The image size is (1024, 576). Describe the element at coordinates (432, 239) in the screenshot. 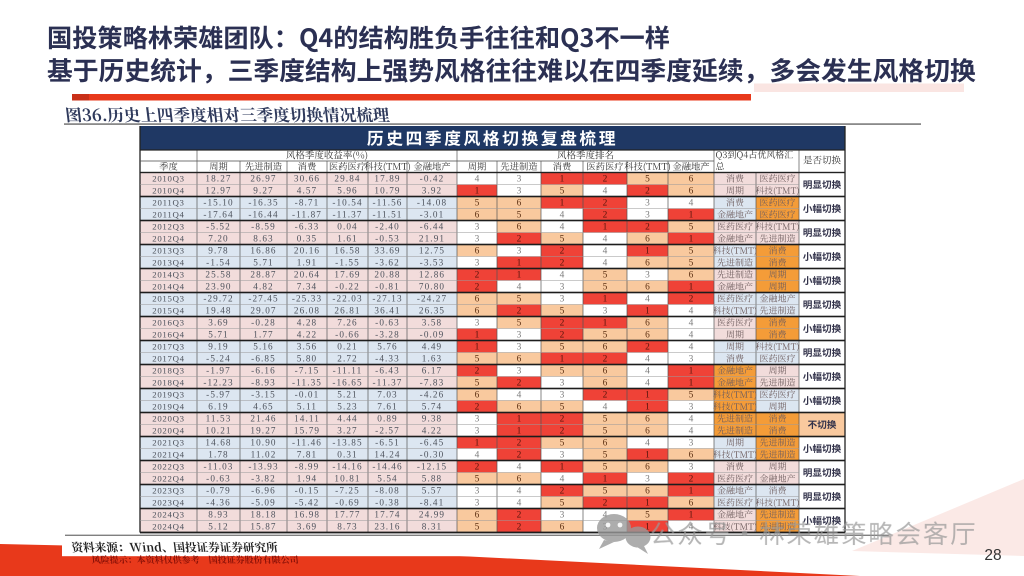

I see `svg-text: 21.91` at that location.